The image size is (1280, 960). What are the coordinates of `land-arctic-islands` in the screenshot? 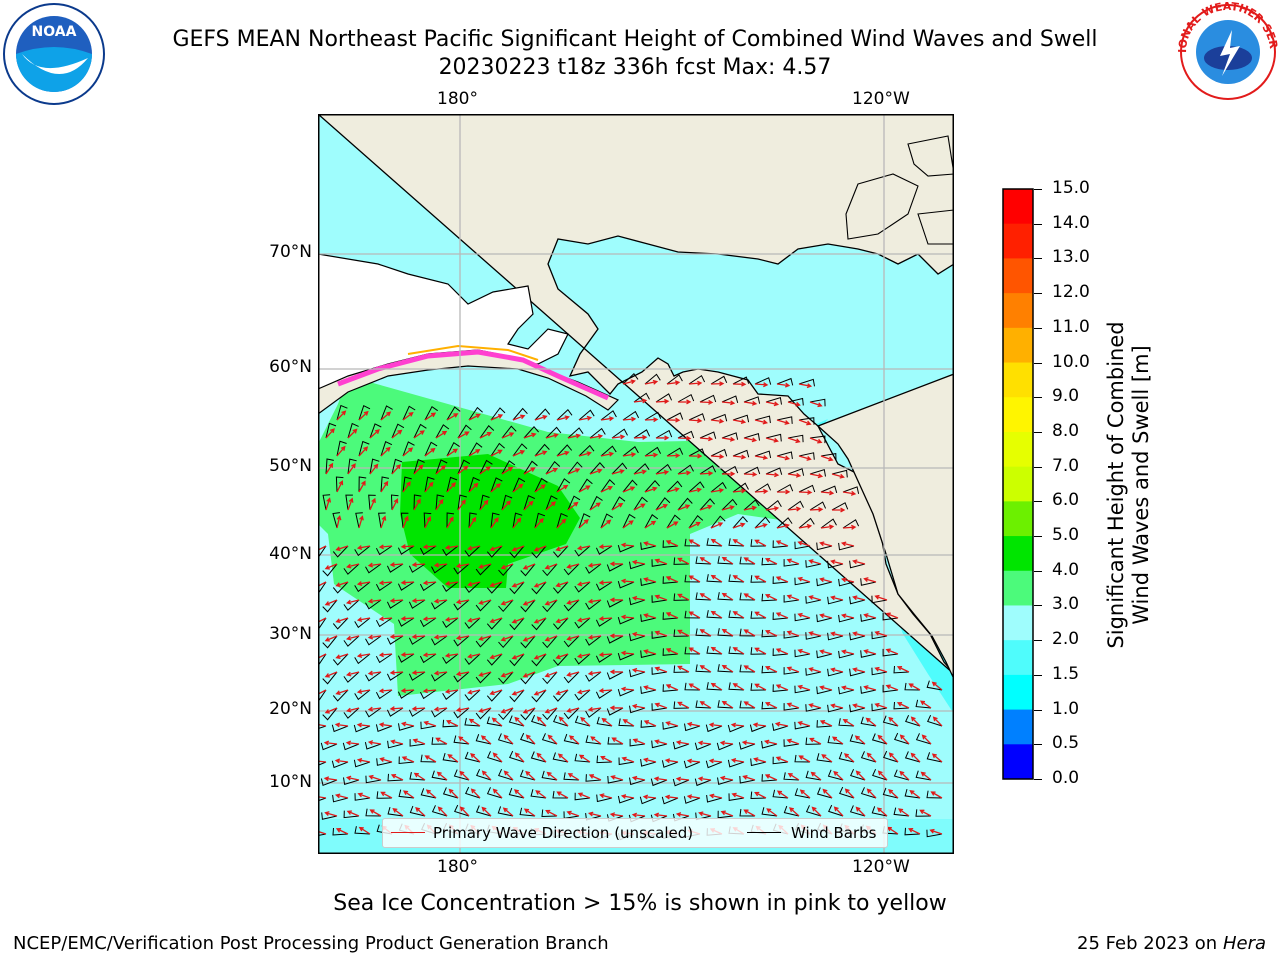 It's located at (899, 190).